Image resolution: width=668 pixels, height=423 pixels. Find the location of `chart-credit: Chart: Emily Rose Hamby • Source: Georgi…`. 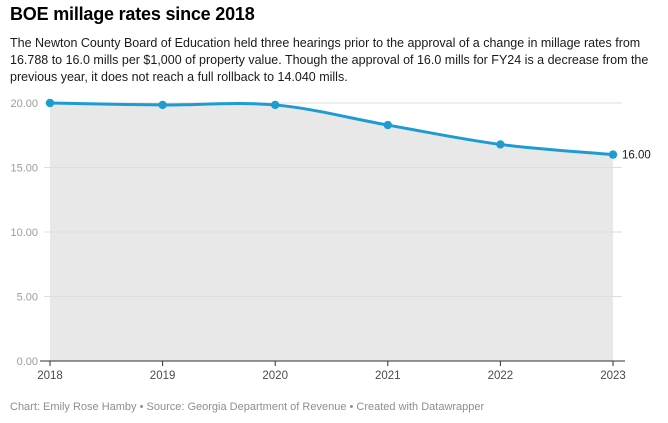

chart-credit: Chart: Emily Rose Hamby • Source: Georgi… is located at coordinates (247, 407).